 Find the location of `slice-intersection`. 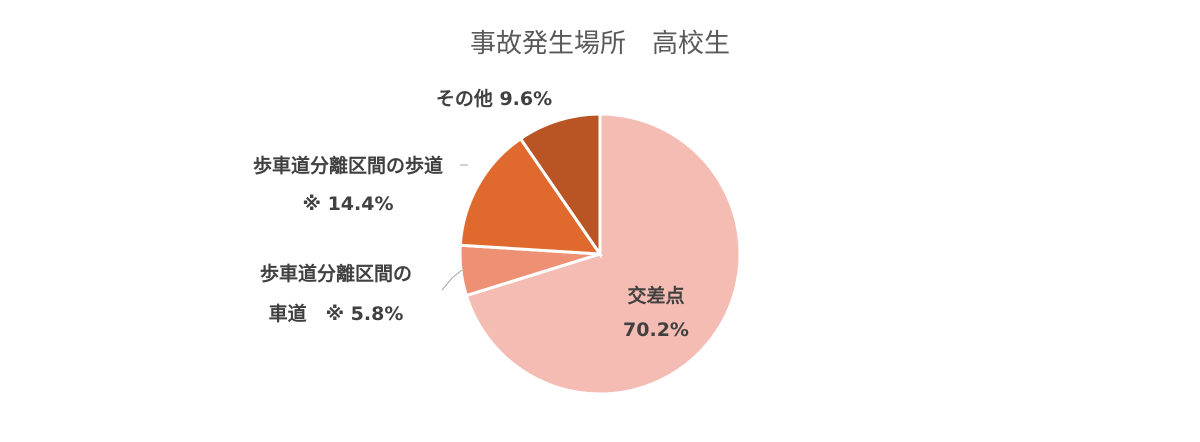

slice-intersection is located at coordinates (603, 254).